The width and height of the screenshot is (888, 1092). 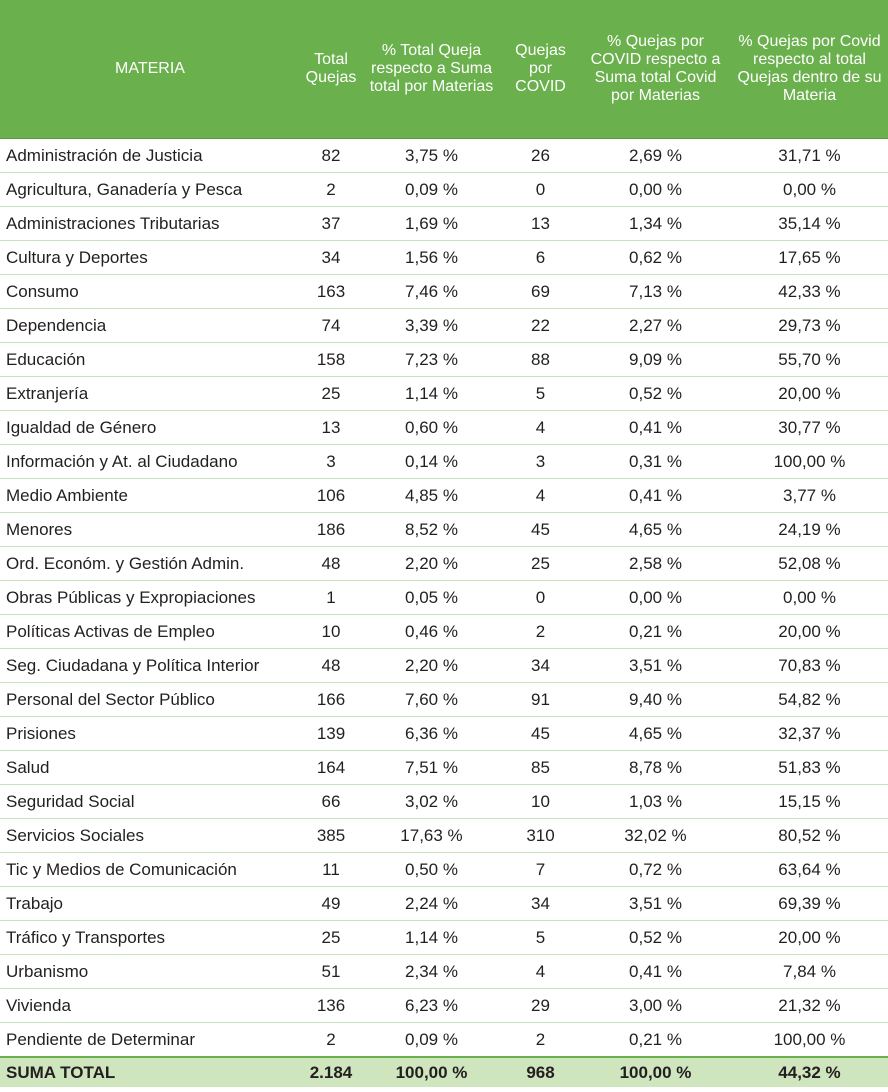 I want to click on cell-quejas-covid: 13, so click(x=540, y=223).